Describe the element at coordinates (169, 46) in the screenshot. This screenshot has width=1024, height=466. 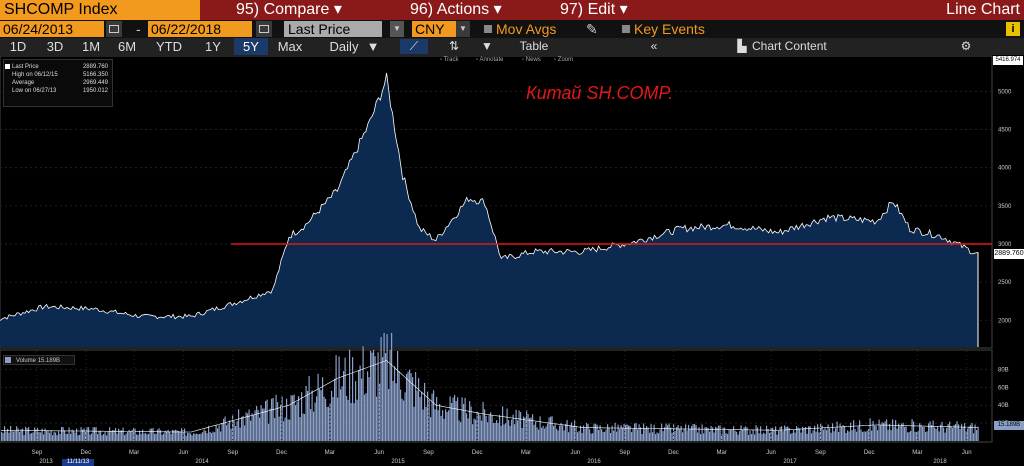
I see `timeframe-ytd: YTD` at that location.